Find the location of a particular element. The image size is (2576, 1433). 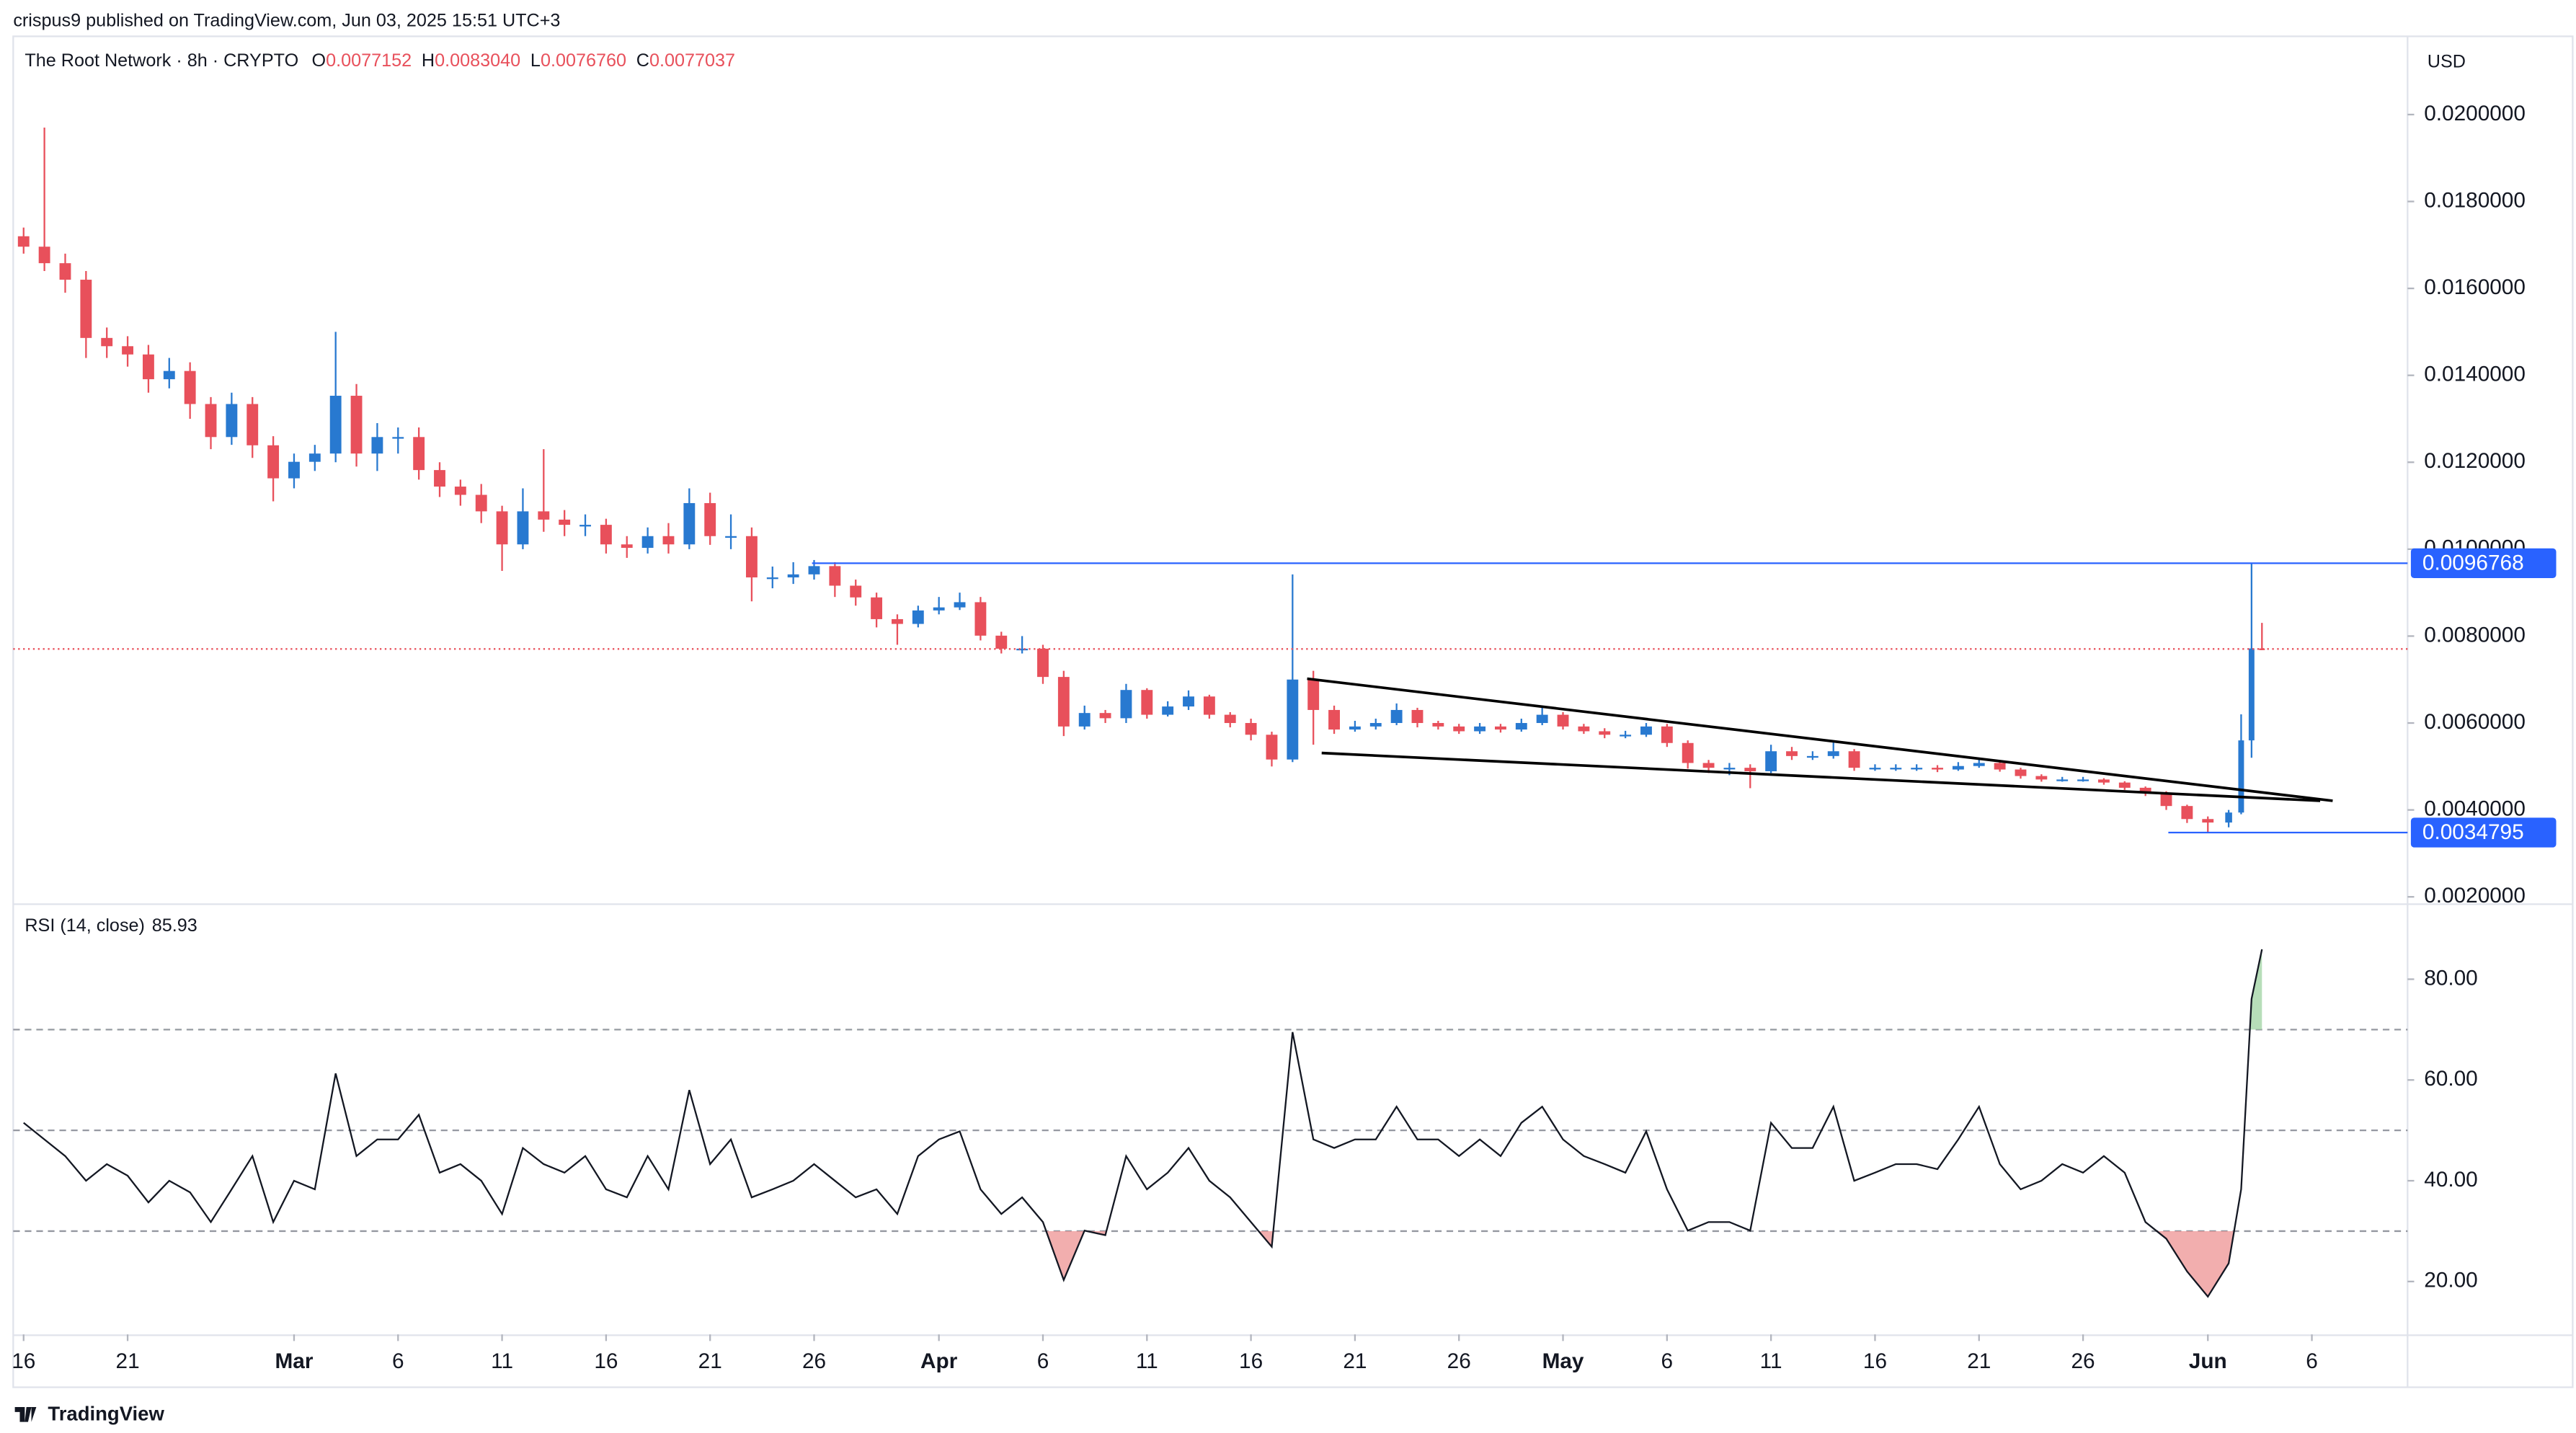

x-tick-label: 16 is located at coordinates (1251, 1361).